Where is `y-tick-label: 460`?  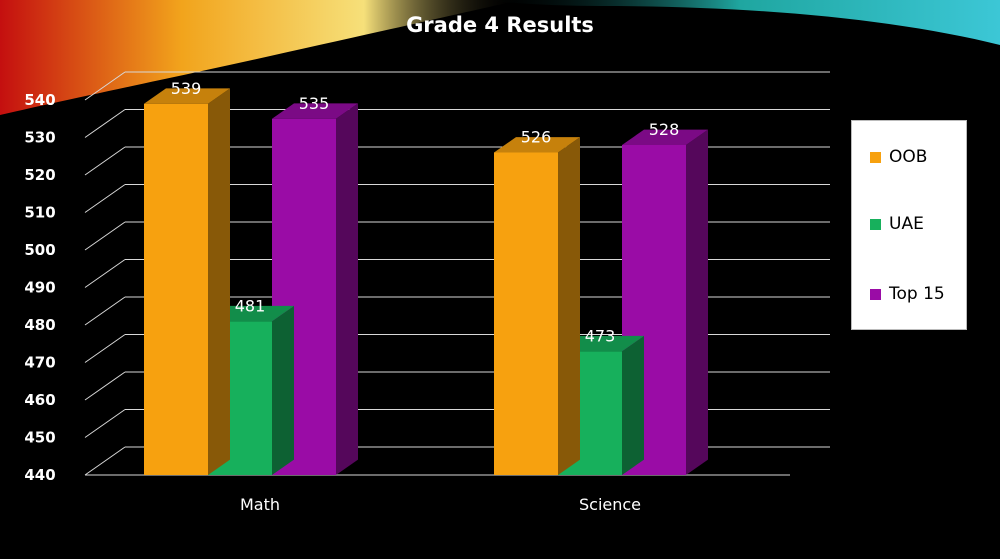 y-tick-label: 460 is located at coordinates (39, 400).